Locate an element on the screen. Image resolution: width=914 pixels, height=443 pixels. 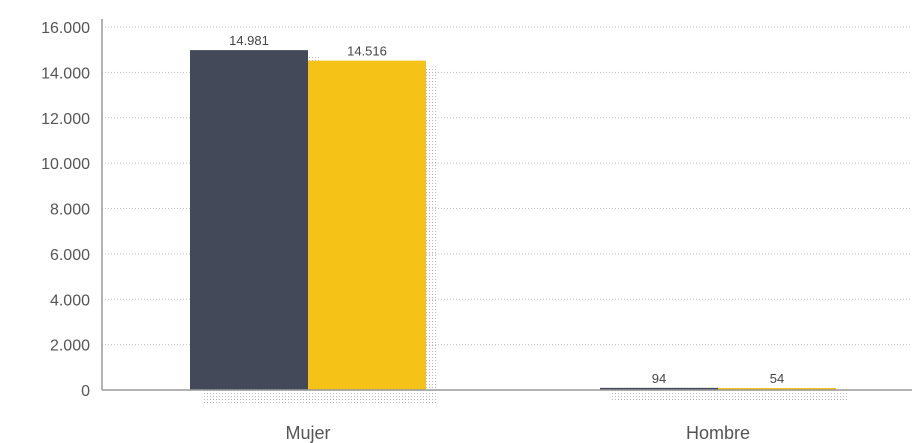
y-tick-label: 4.000 is located at coordinates (70, 300).